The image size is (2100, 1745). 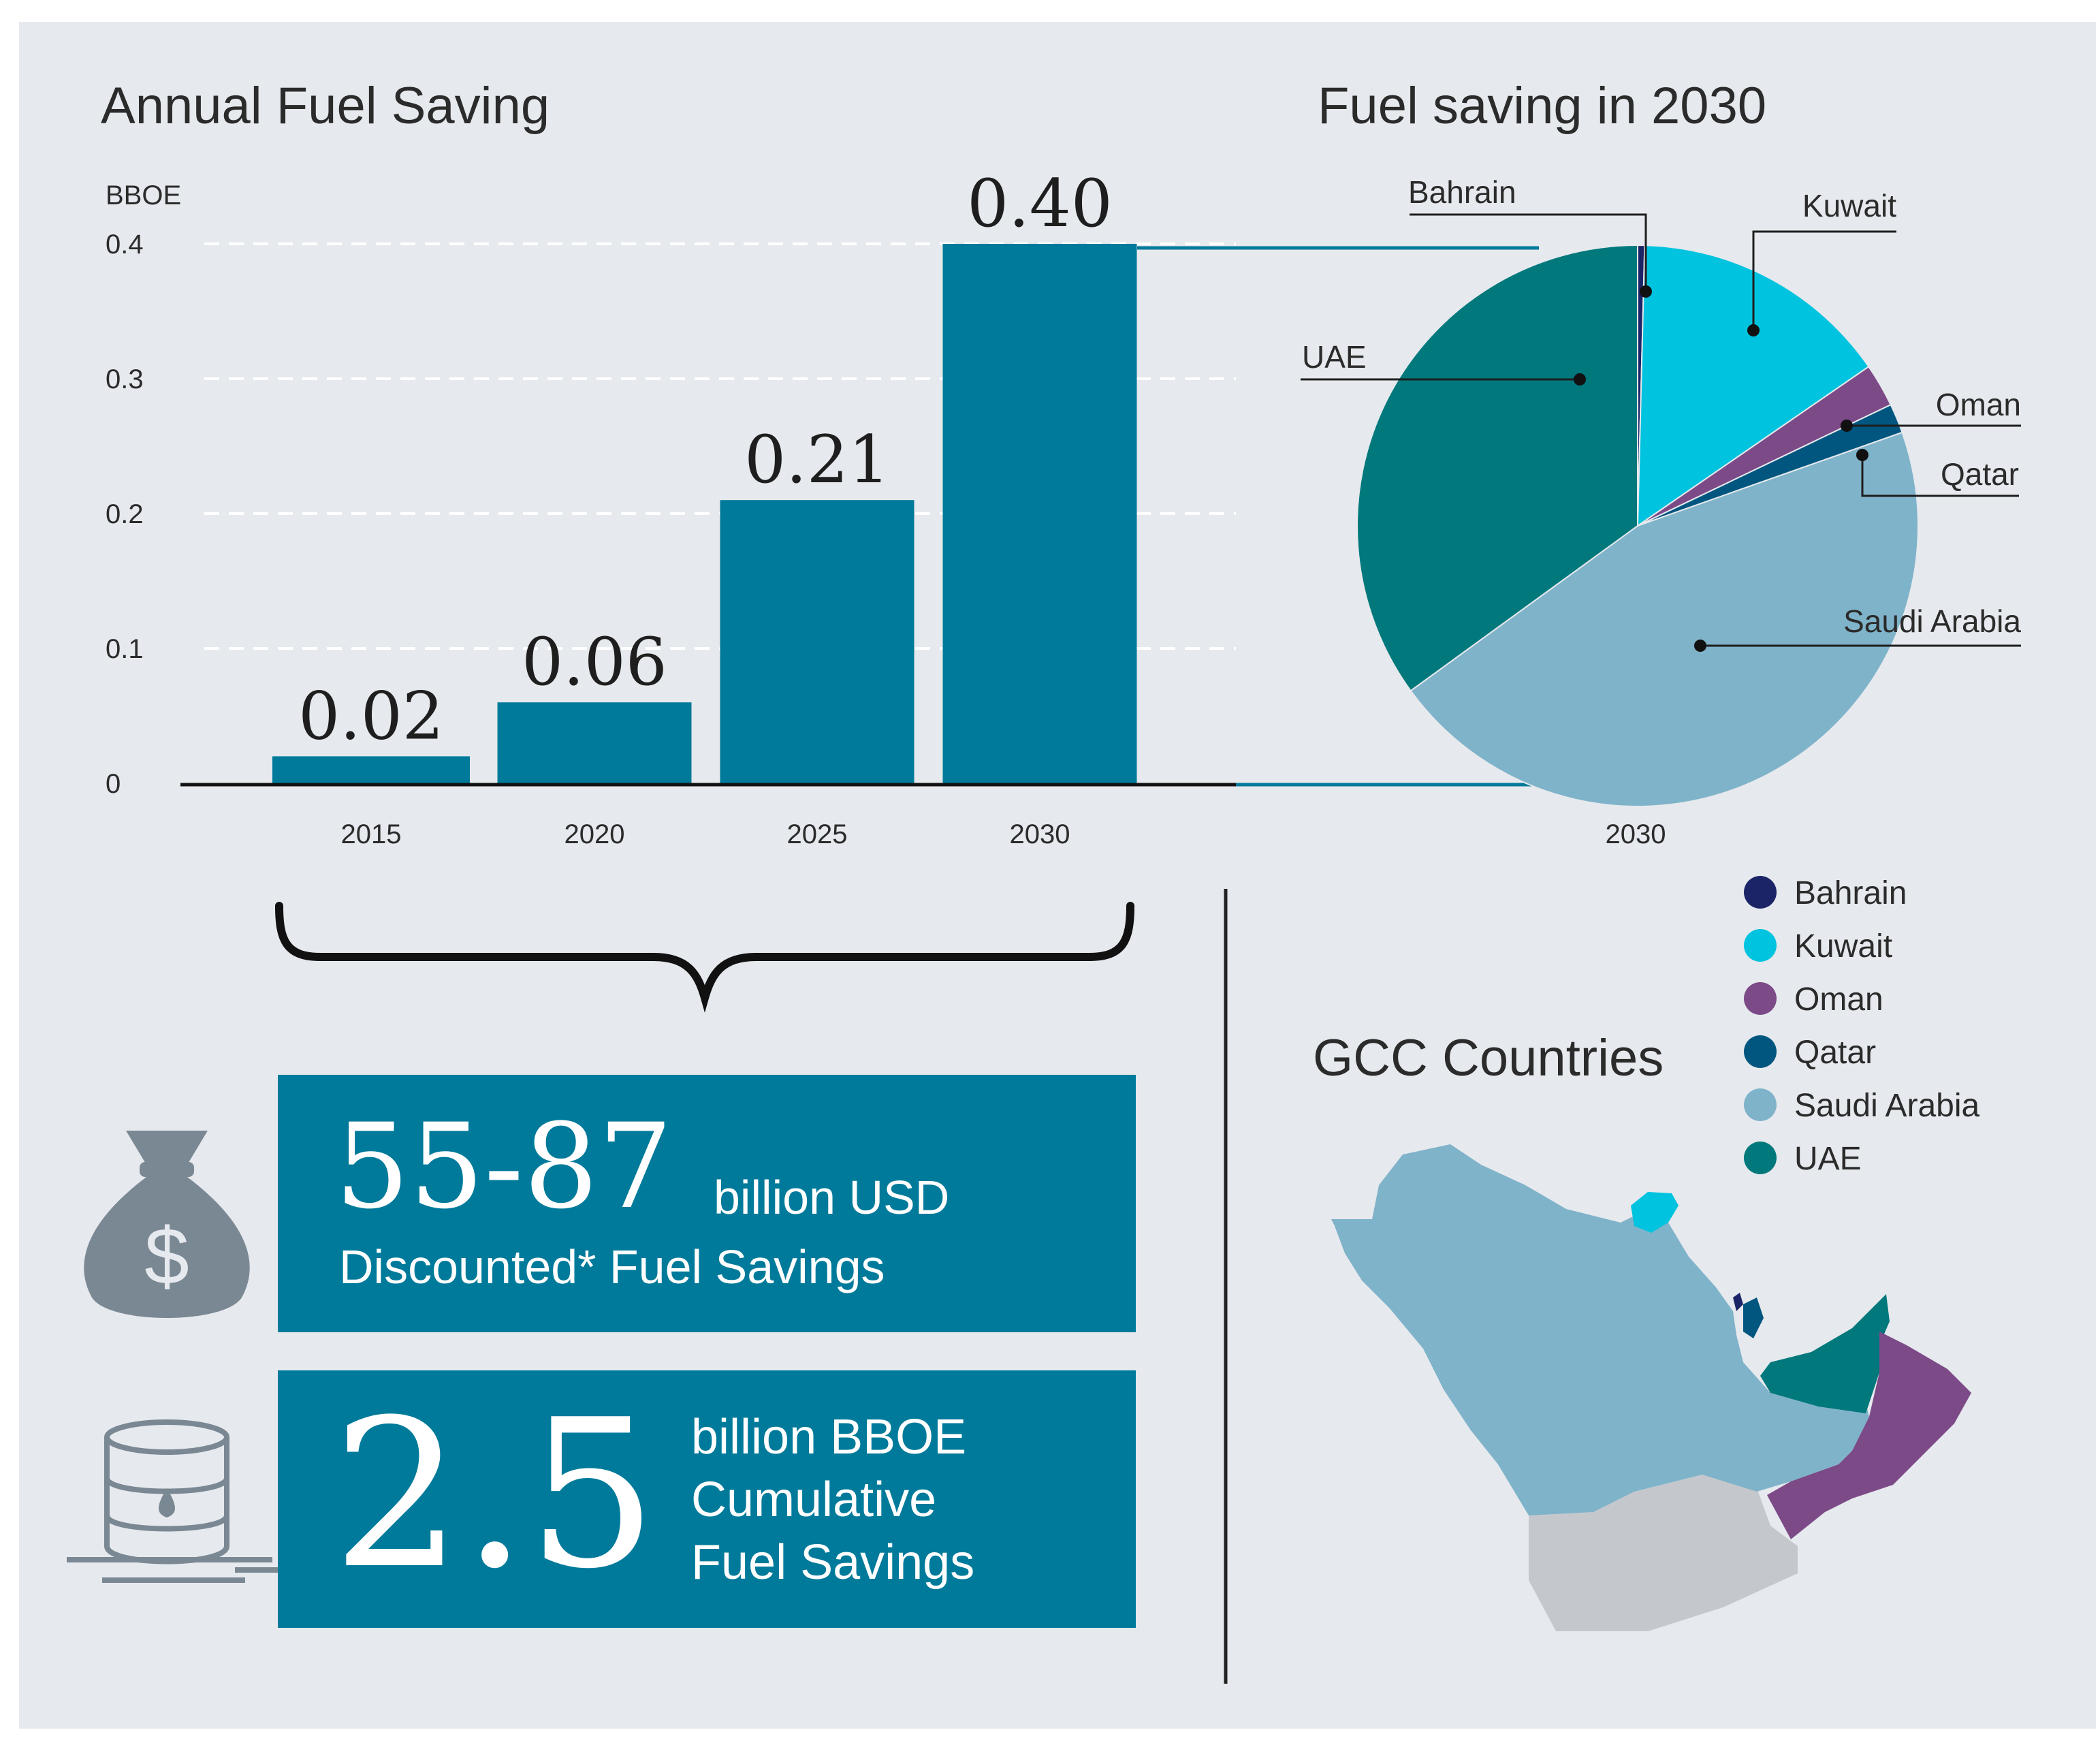 What do you see at coordinates (1835, 1053) in the screenshot?
I see `legend-label: Qatar` at bounding box center [1835, 1053].